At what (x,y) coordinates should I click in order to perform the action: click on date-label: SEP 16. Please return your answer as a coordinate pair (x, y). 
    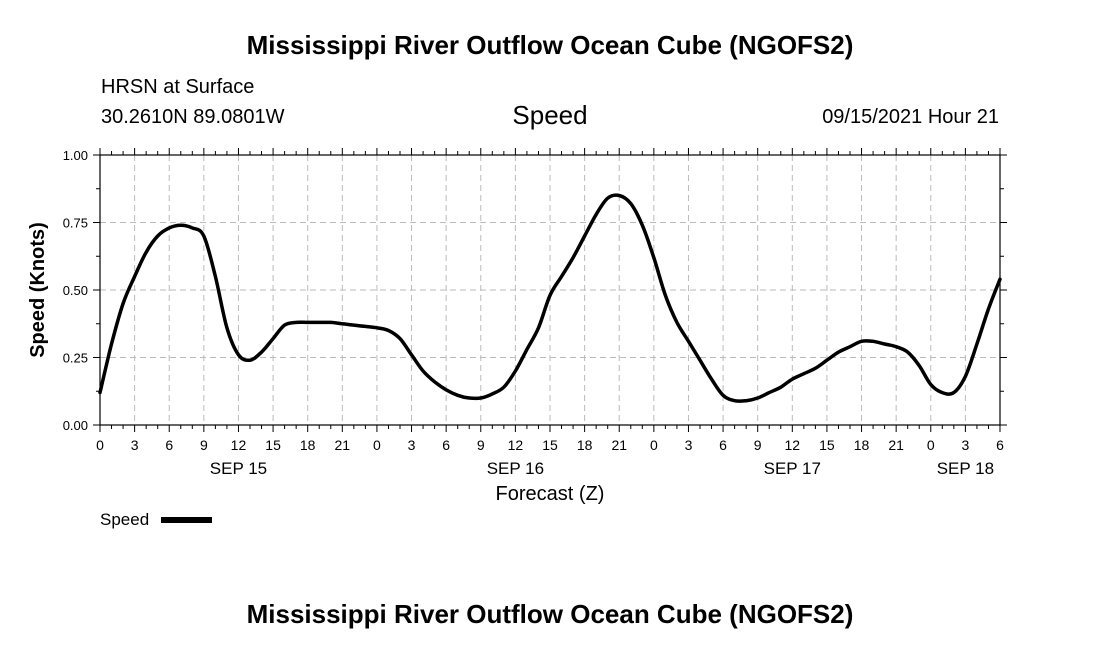
    Looking at the image, I should click on (515, 468).